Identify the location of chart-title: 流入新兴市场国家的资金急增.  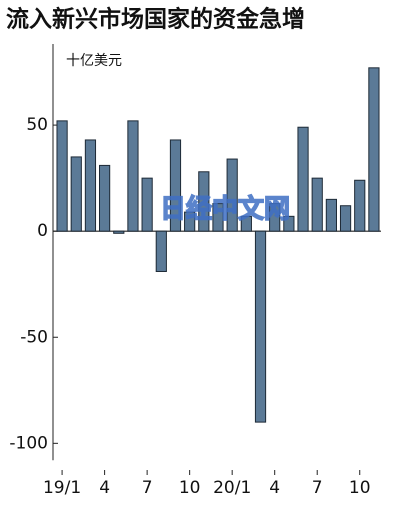
(155, 19).